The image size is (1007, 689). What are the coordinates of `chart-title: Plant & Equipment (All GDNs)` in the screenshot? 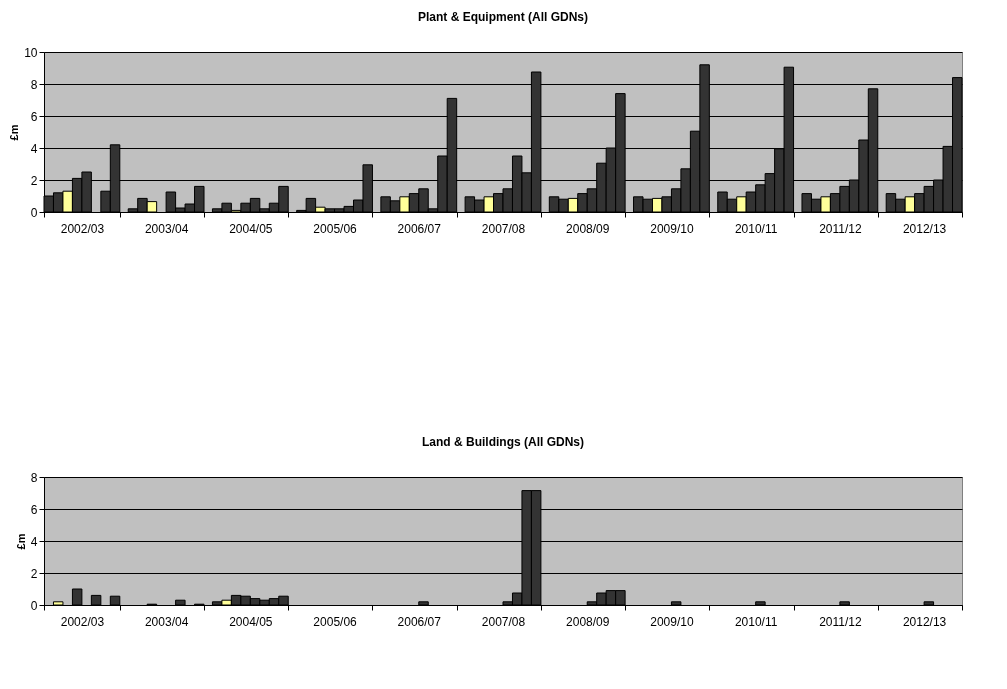 It's located at (503, 17).